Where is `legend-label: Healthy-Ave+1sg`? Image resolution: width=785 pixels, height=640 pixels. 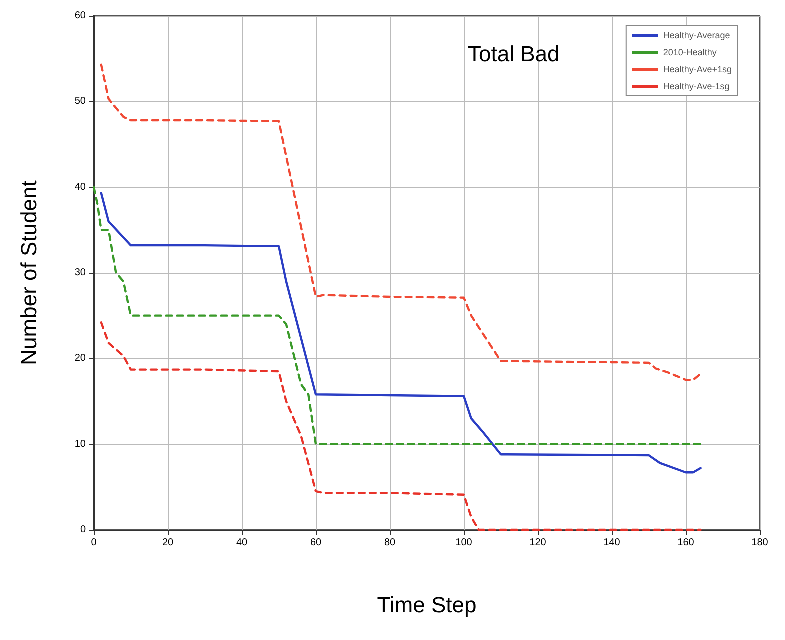 legend-label: Healthy-Ave+1sg is located at coordinates (697, 69).